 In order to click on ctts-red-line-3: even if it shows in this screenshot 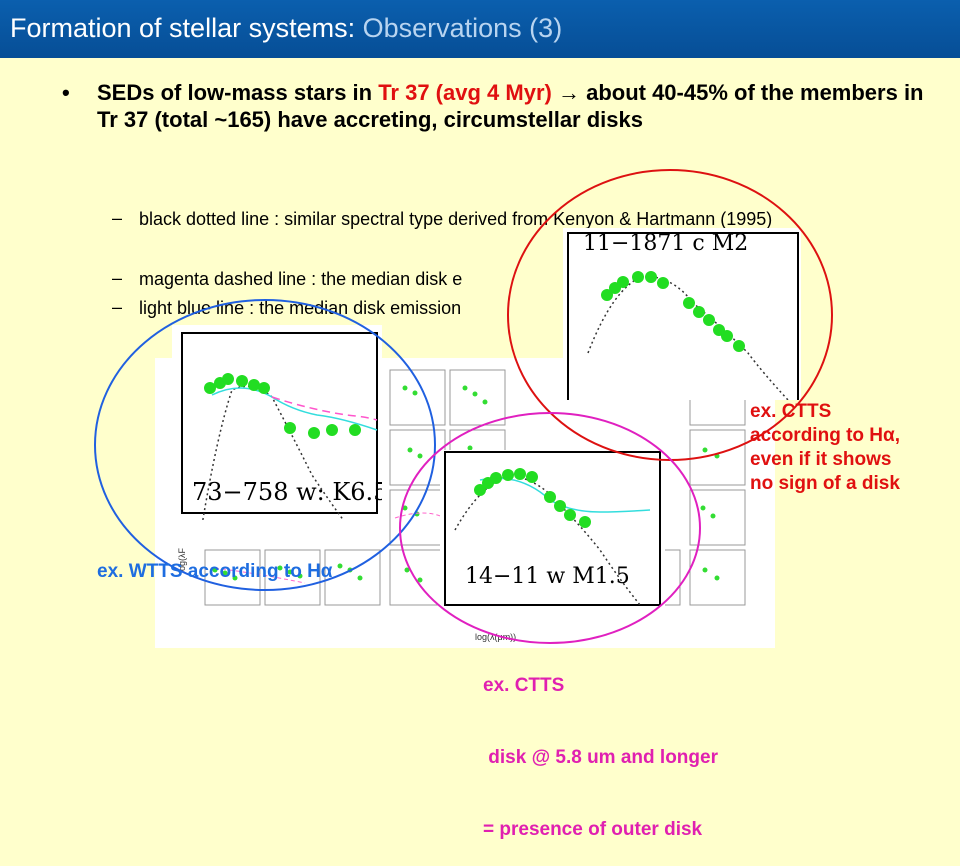, I will do `click(821, 459)`.